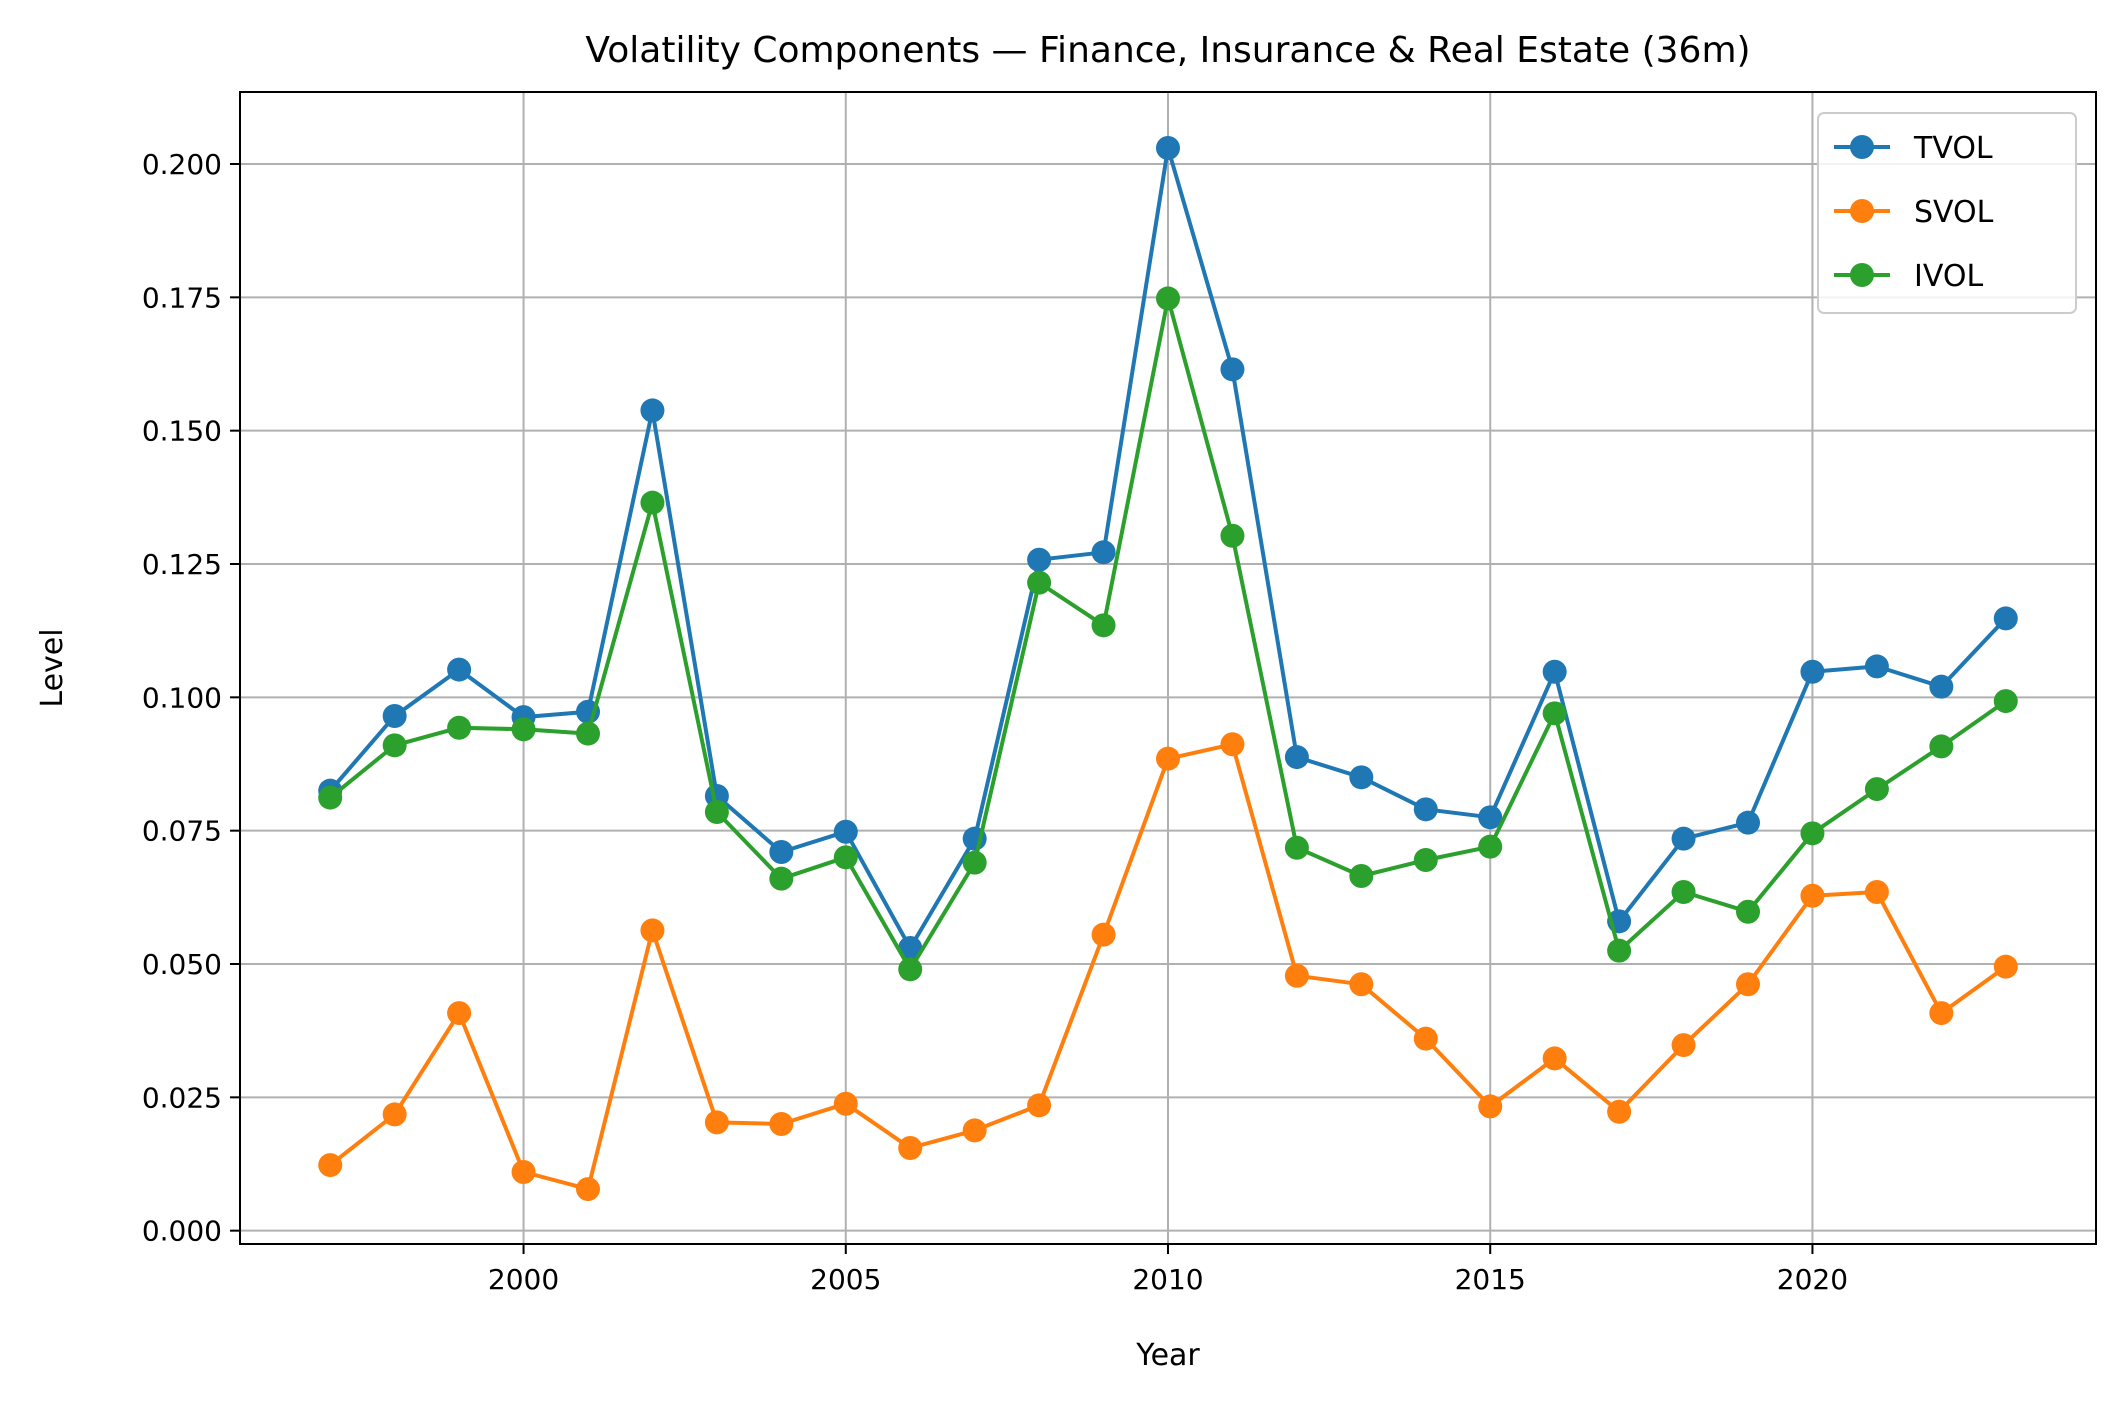  Describe the element at coordinates (523, 1279) in the screenshot. I see `x-tick-label: 2000` at that location.